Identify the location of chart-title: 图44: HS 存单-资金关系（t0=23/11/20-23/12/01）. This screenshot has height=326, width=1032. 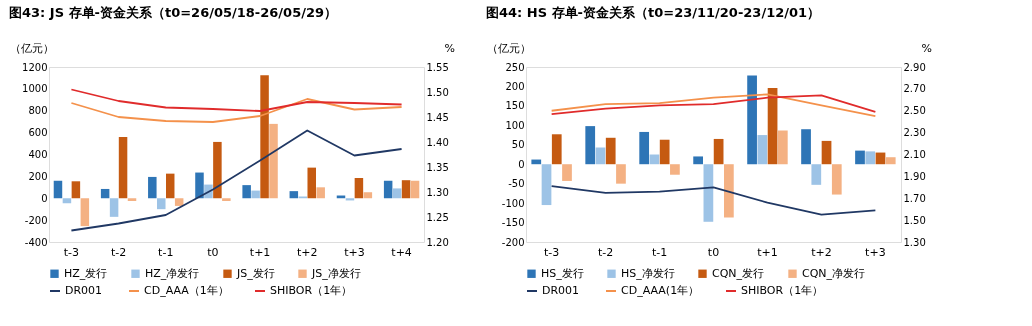
(653, 12).